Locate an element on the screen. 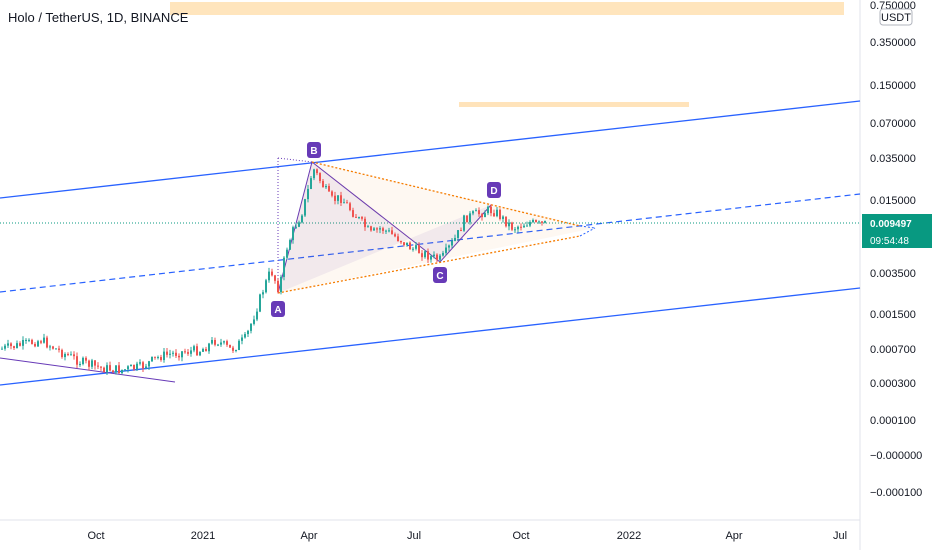  triangle-lower is located at coordinates (429, 264).